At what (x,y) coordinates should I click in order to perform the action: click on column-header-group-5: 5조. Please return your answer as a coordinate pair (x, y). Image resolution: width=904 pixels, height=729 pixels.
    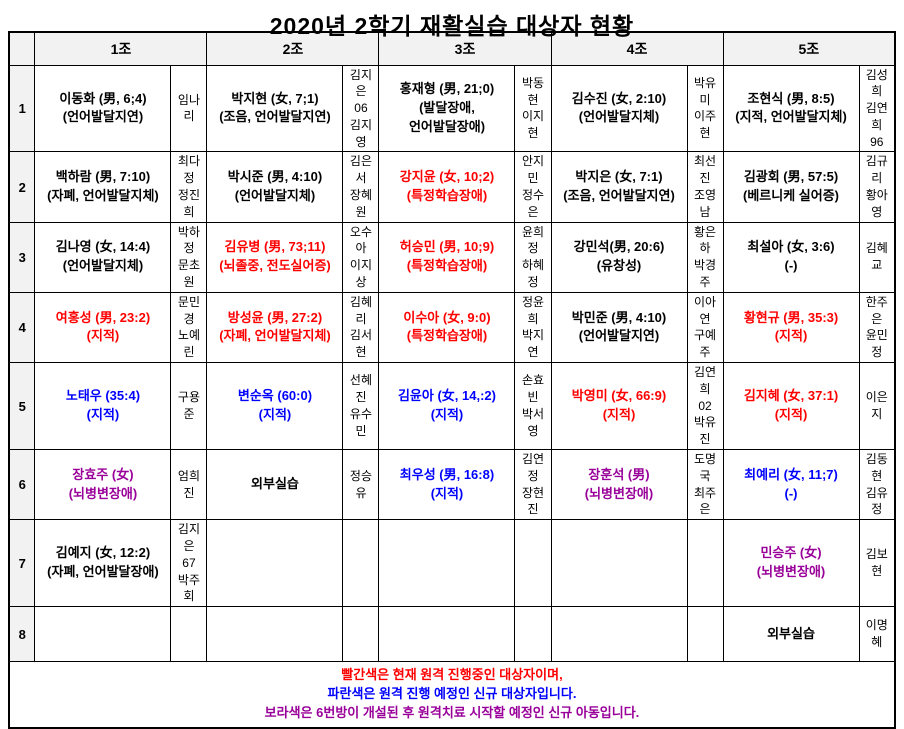
    Looking at the image, I should click on (809, 48).